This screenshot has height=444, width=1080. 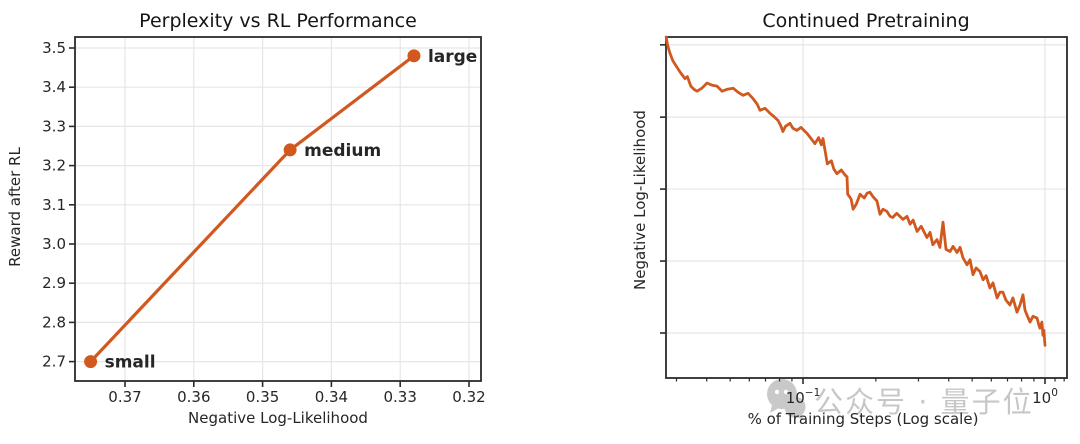 I want to click on qbitai-logo-icon, so click(x=785, y=402).